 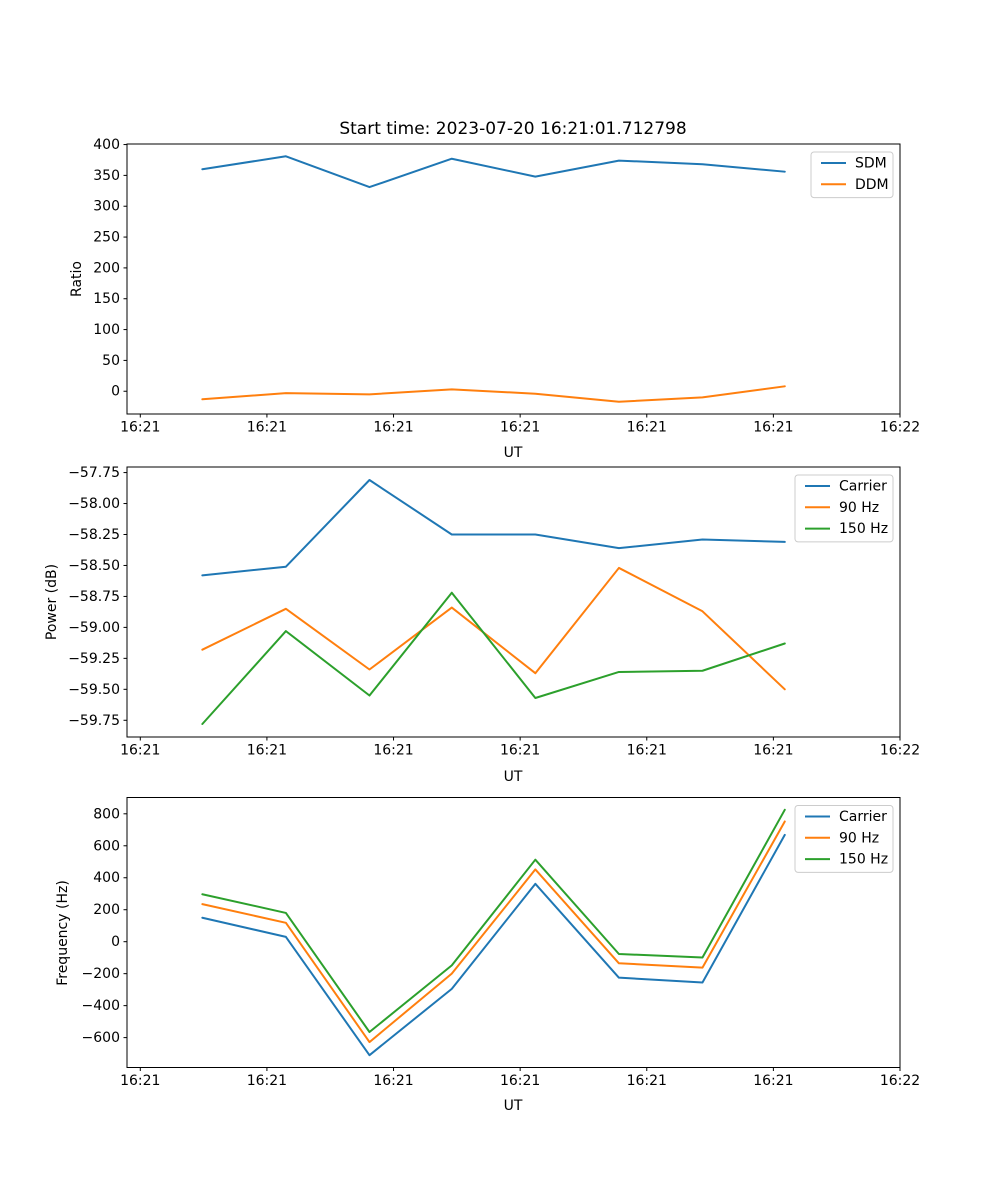 What do you see at coordinates (852, 175) in the screenshot?
I see `legend: SDM DDM` at bounding box center [852, 175].